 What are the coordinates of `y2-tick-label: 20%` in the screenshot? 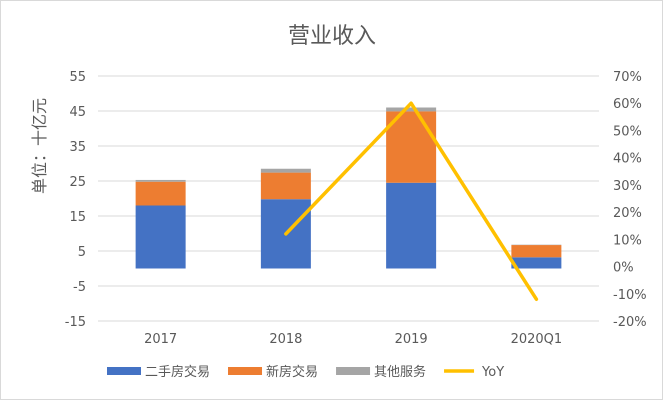 It's located at (627, 213).